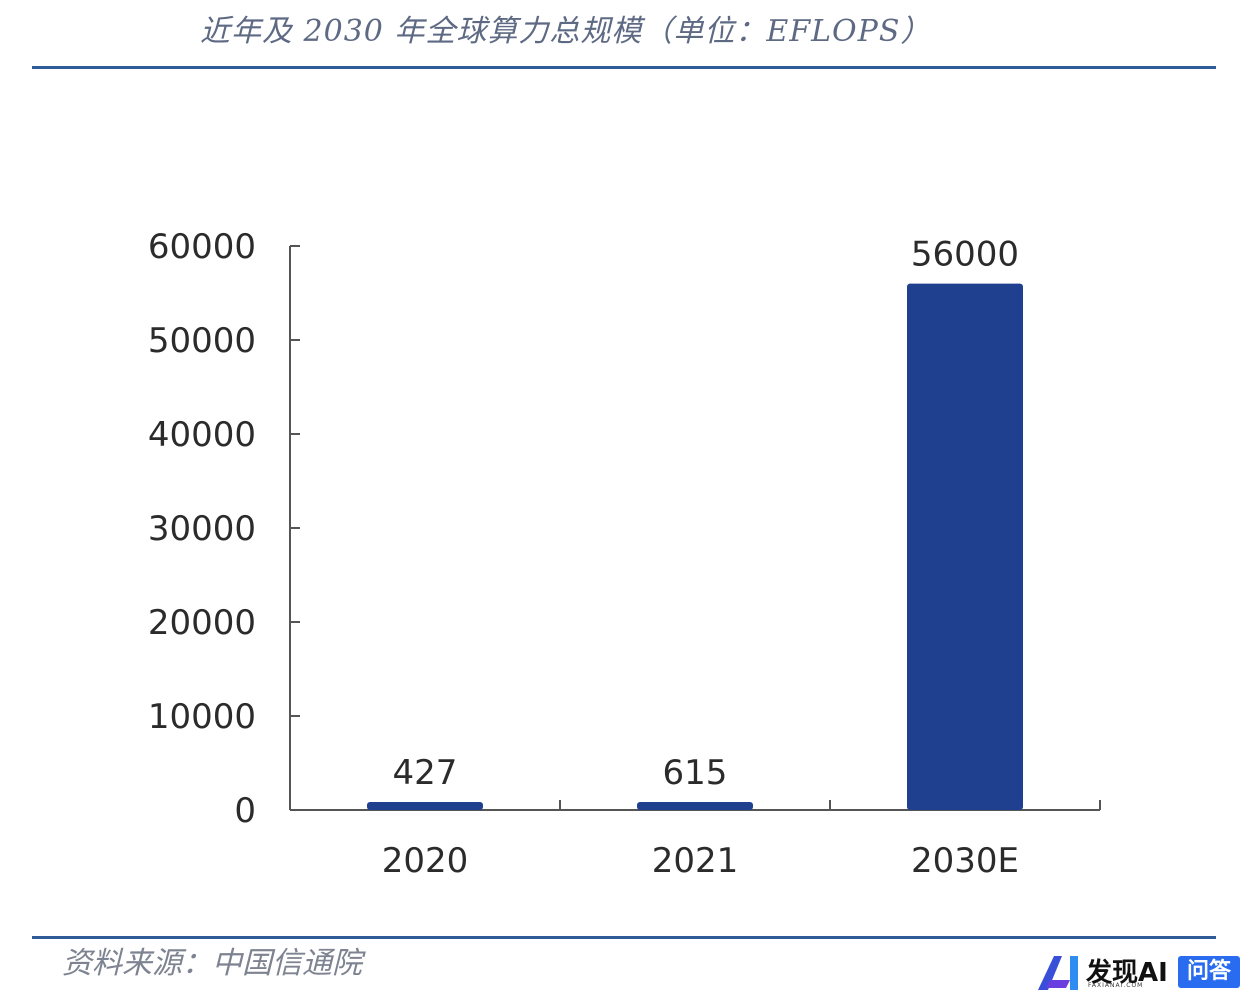 This screenshot has width=1254, height=996. Describe the element at coordinates (695, 773) in the screenshot. I see `data-label-2021: 615` at that location.